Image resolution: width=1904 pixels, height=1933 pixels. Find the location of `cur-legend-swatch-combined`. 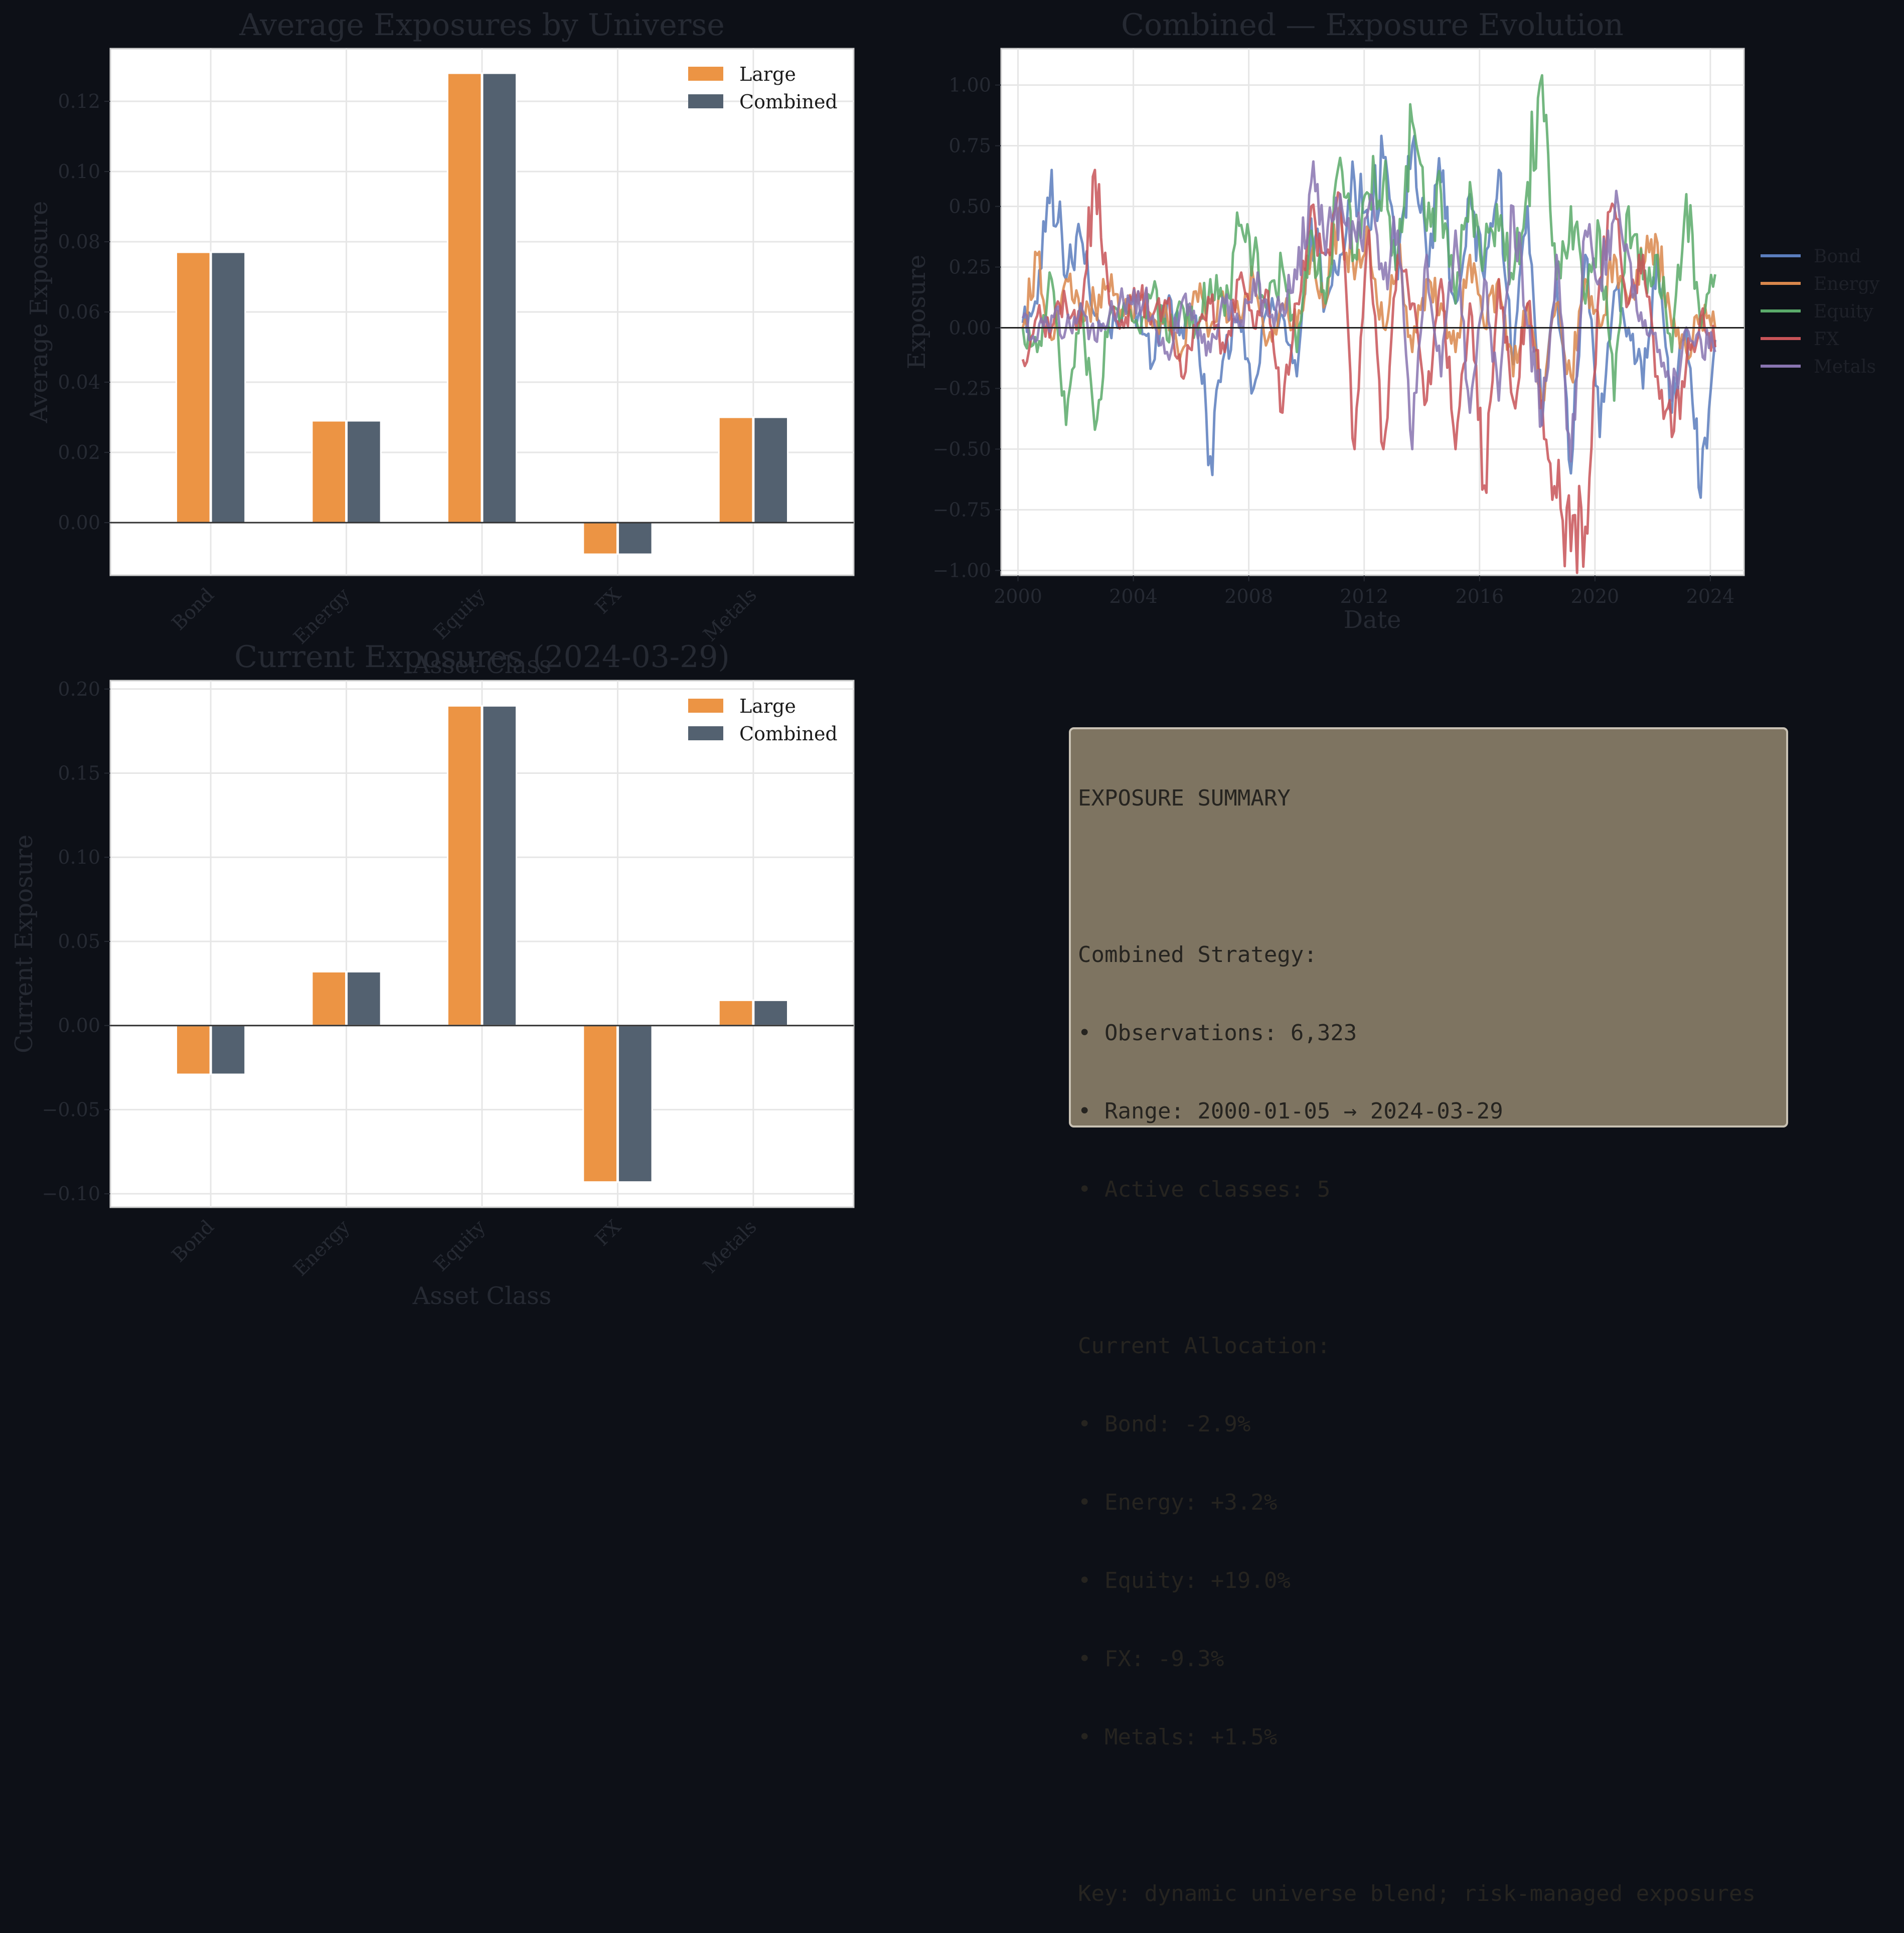

cur-legend-swatch-combined is located at coordinates (705, 733).